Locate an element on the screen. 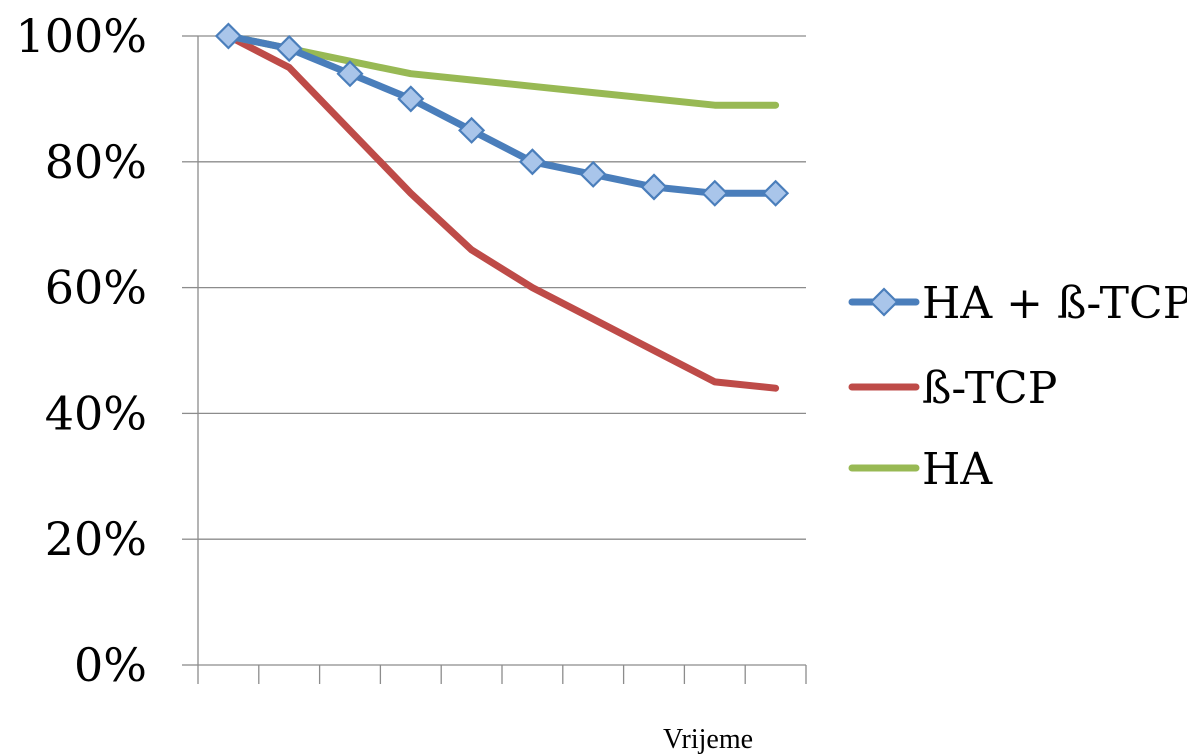  y-tick-label: 80% is located at coordinates (96, 162).